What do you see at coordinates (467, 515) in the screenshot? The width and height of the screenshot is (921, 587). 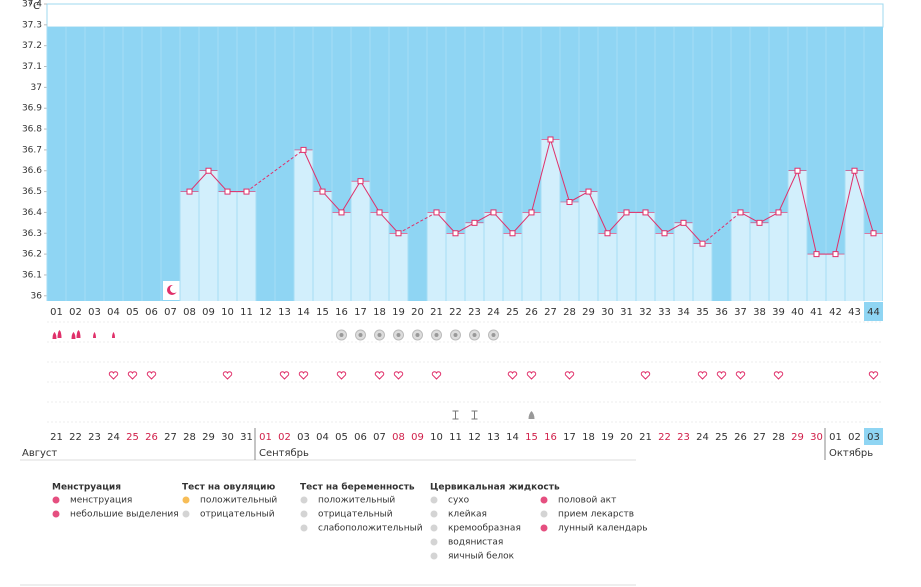 I see `legend-label: клейкая` at bounding box center [467, 515].